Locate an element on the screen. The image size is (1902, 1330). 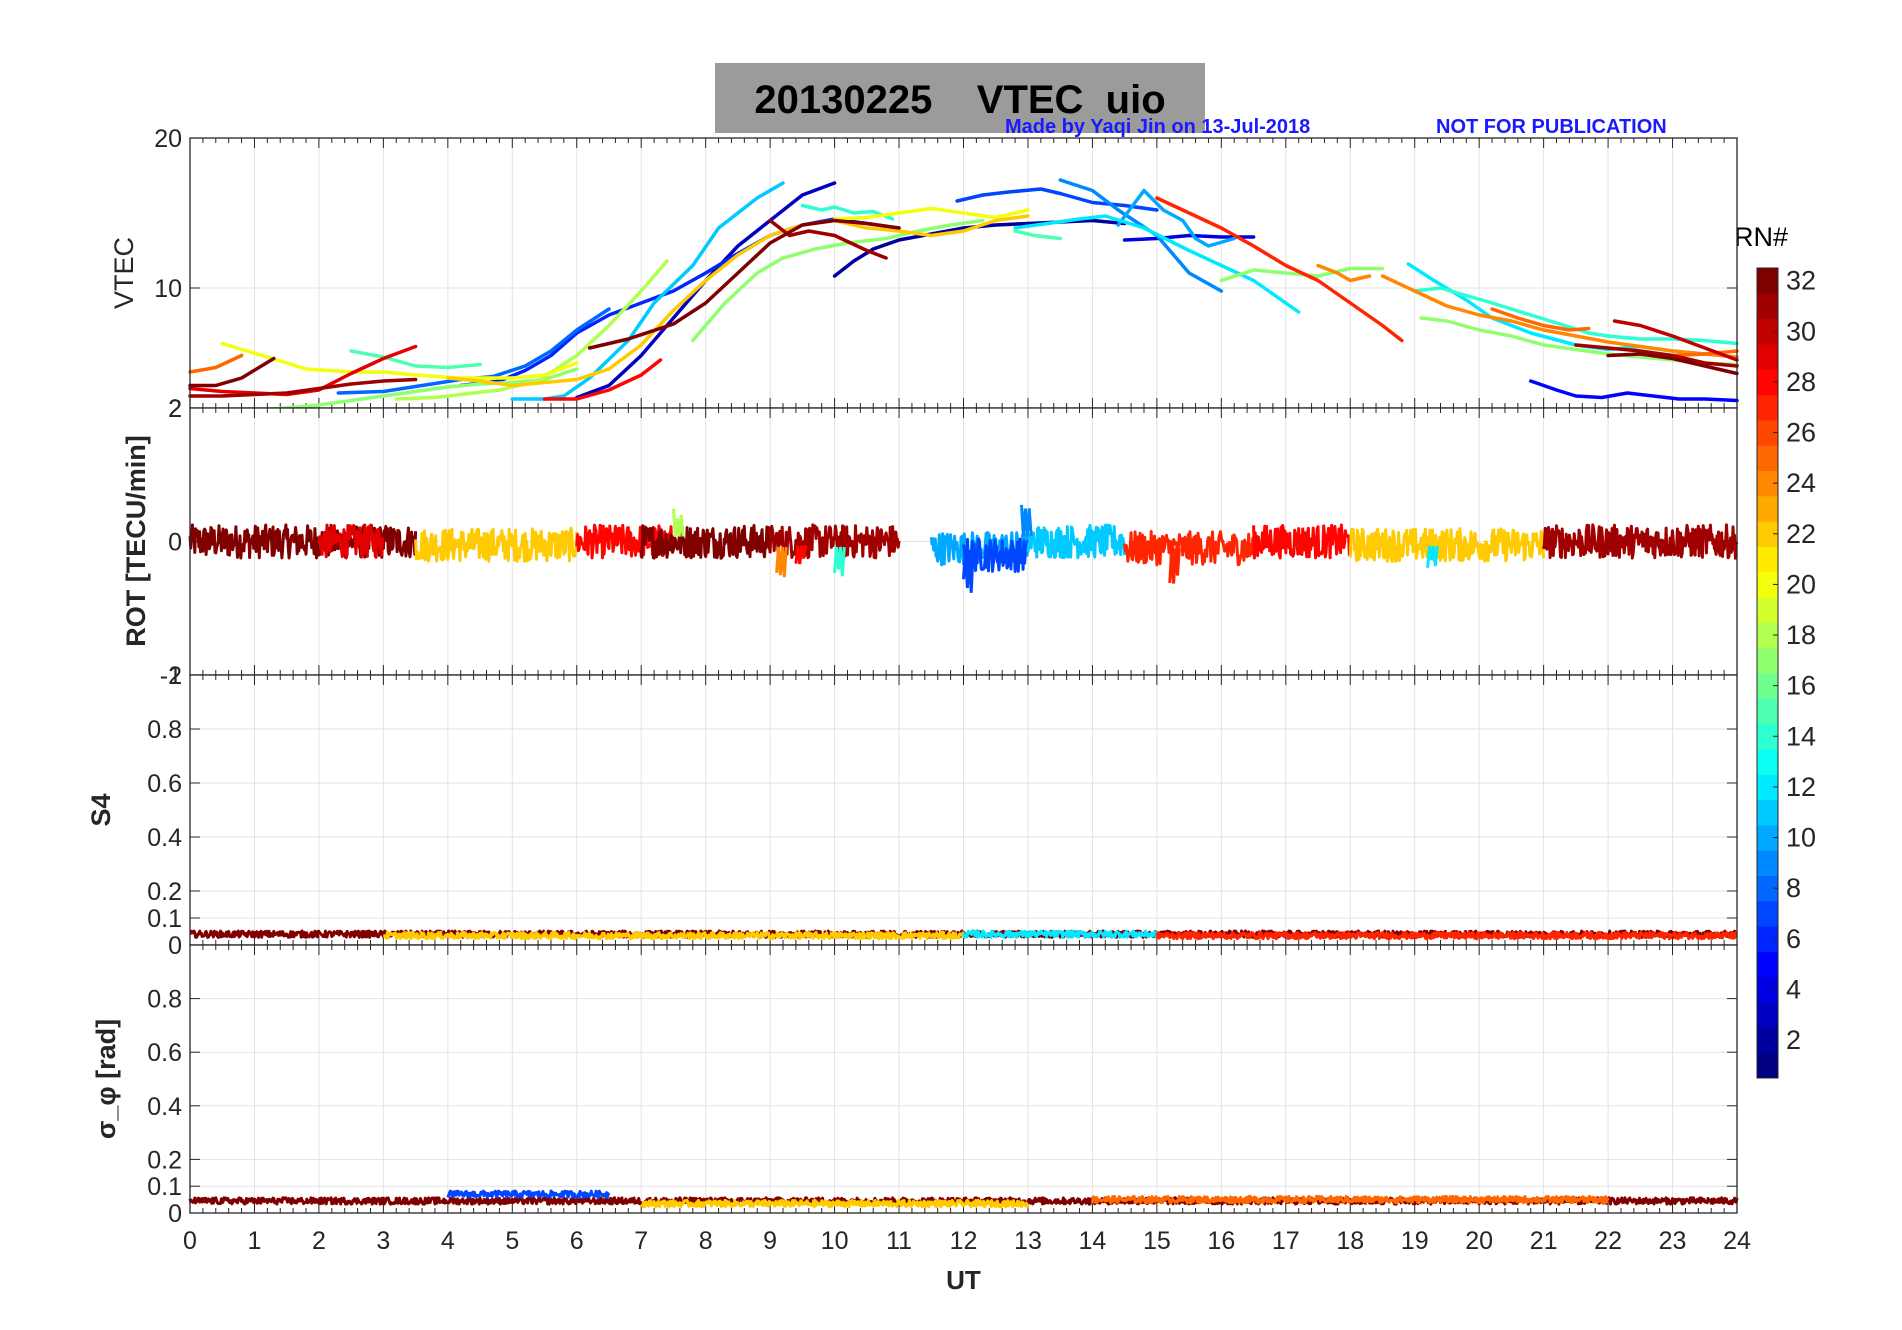
y-tick-label: 0.6 is located at coordinates (164, 784).